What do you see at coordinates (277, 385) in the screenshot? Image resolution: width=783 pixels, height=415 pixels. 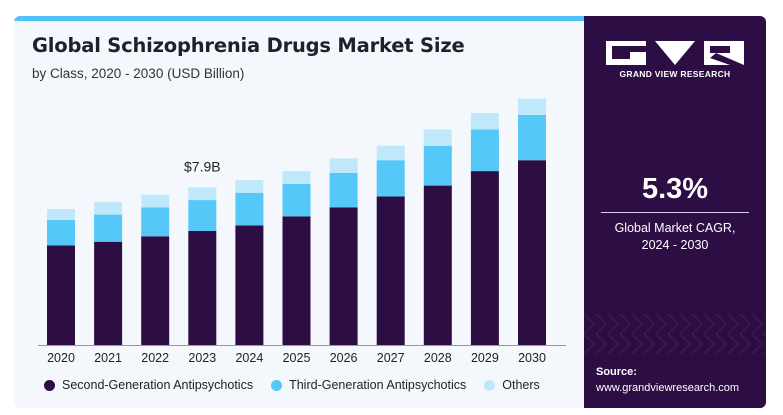 I see `legend-swatch-third-gen` at bounding box center [277, 385].